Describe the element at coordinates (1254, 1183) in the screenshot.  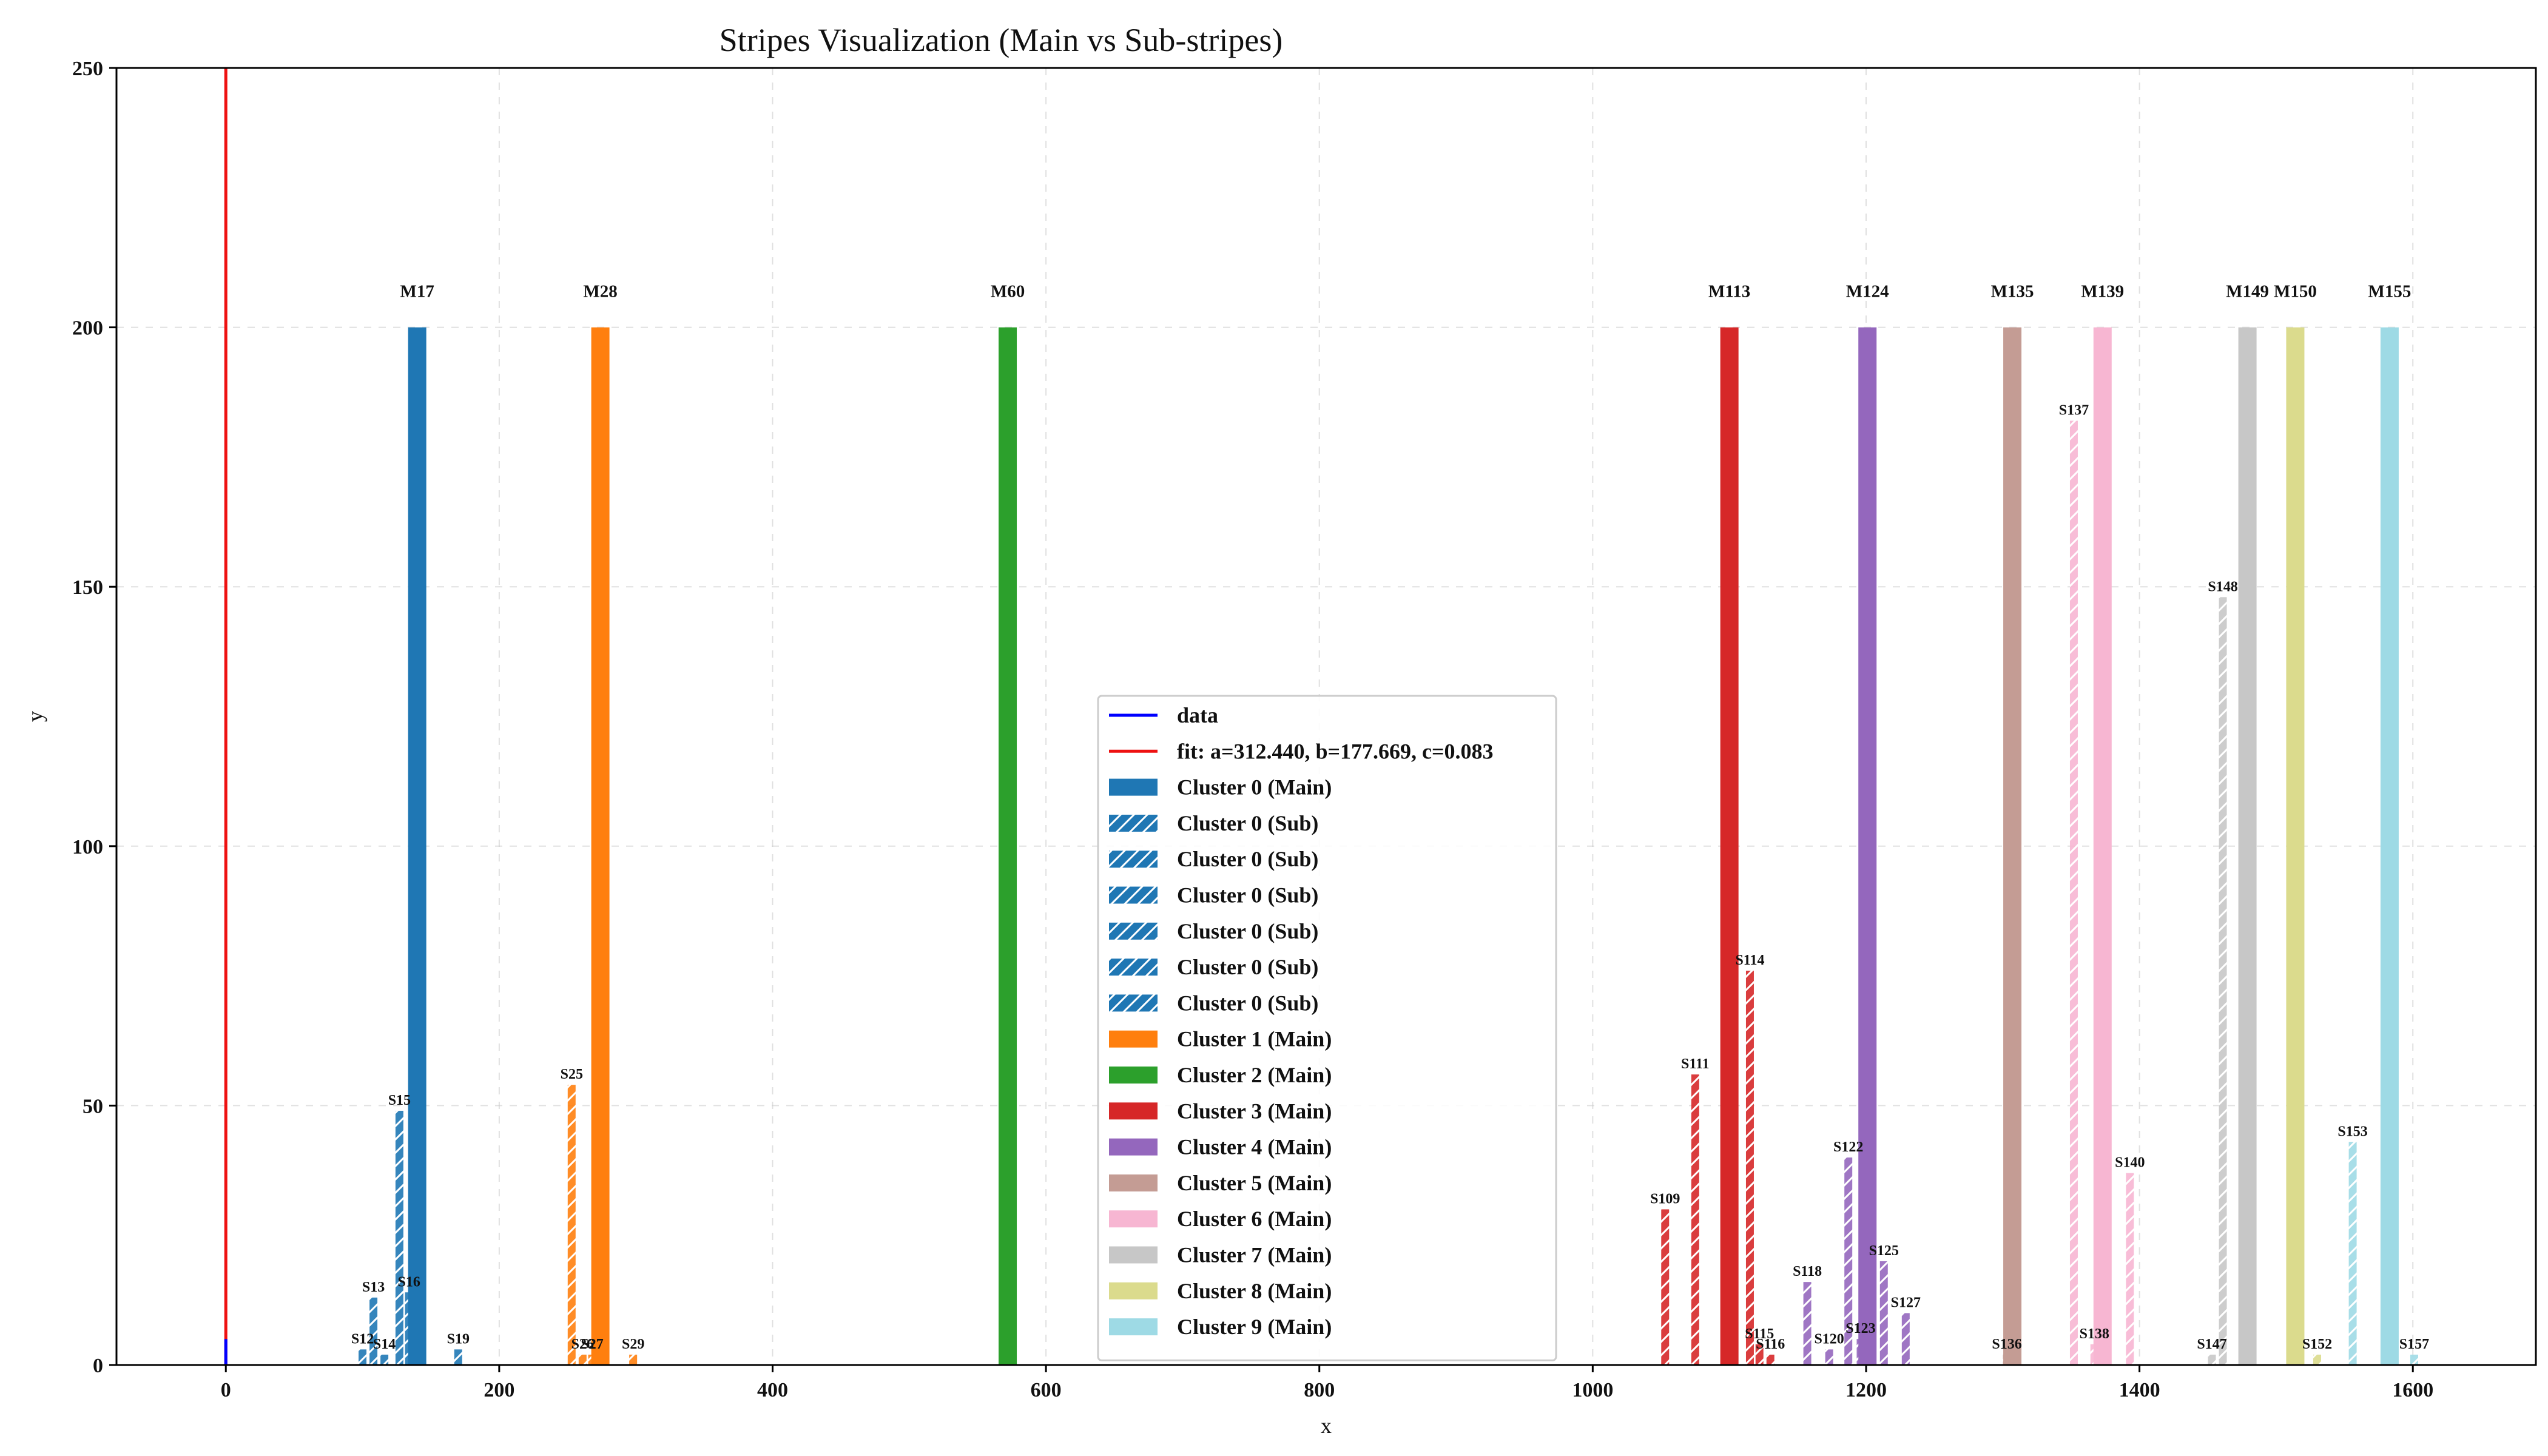
I see `legend-label: Cluster 5 (Main)` at that location.